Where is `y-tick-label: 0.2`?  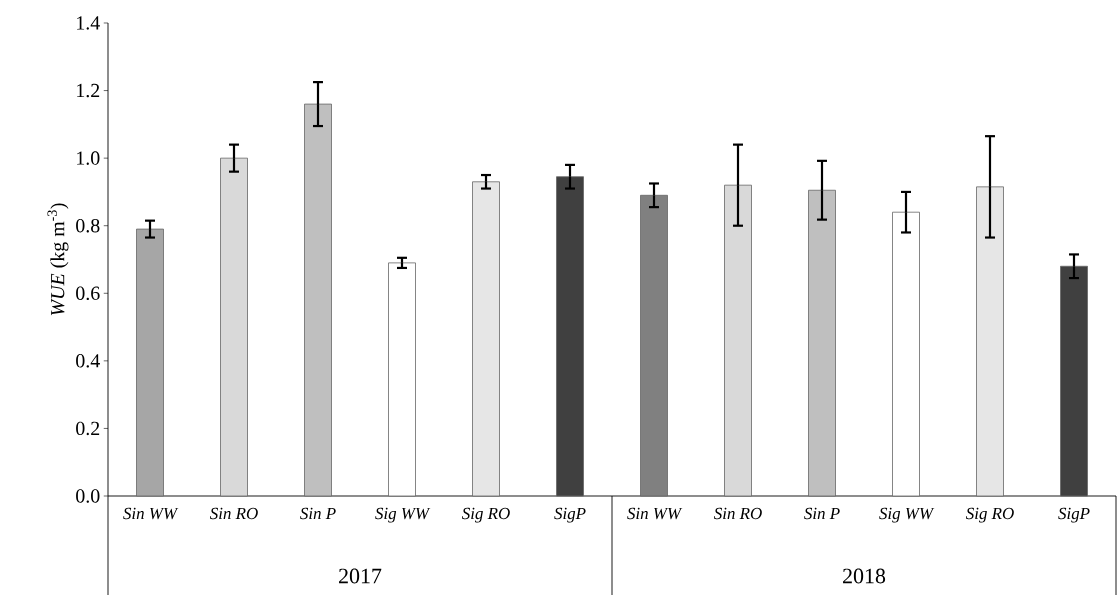 y-tick-label: 0.2 is located at coordinates (88, 428).